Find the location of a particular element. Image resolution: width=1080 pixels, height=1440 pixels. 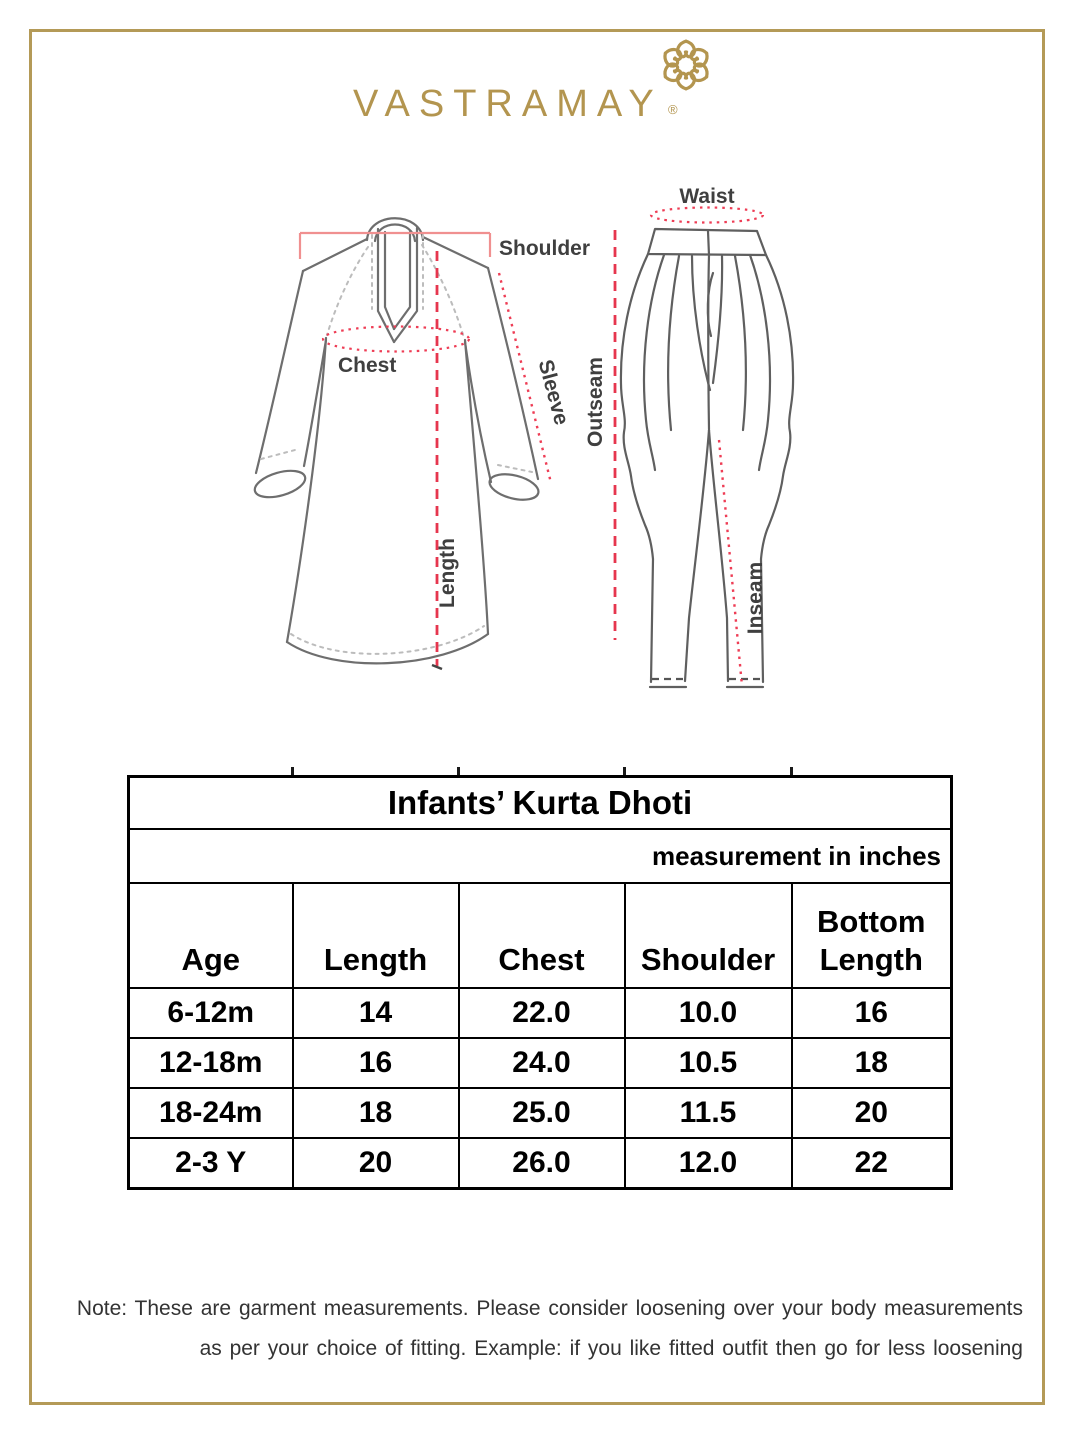

cell-length: 16 is located at coordinates (375, 1063).